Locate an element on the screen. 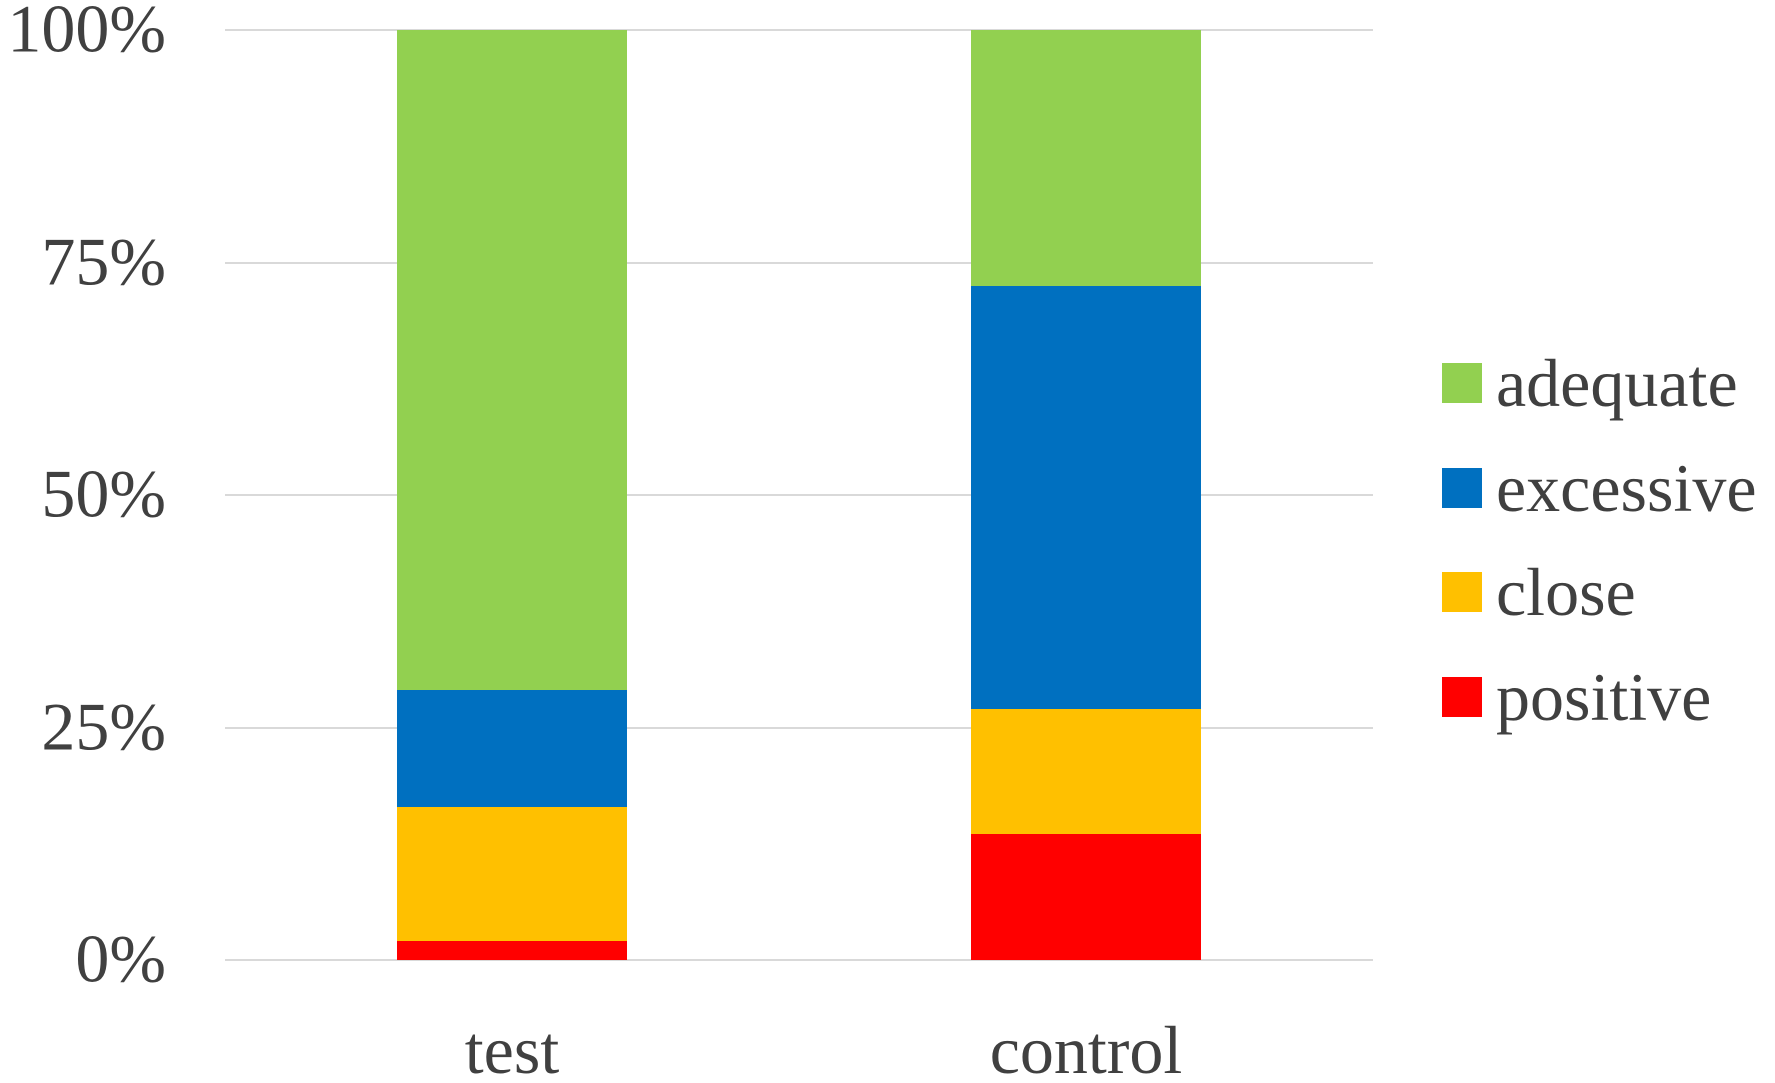 Image resolution: width=1775 pixels, height=1083 pixels. legend-item-positive: positive is located at coordinates (1576, 697).